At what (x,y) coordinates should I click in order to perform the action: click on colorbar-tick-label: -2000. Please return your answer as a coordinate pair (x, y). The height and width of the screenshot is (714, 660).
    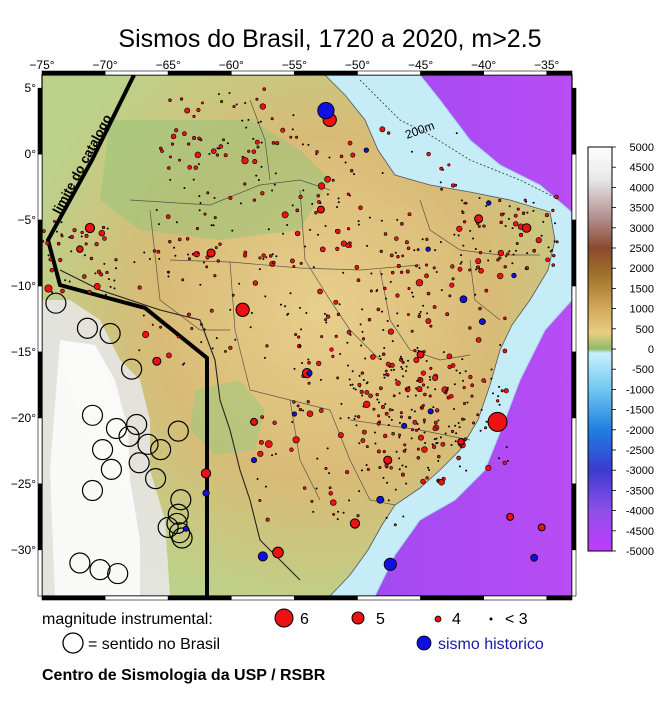
    Looking at the image, I should click on (640, 431).